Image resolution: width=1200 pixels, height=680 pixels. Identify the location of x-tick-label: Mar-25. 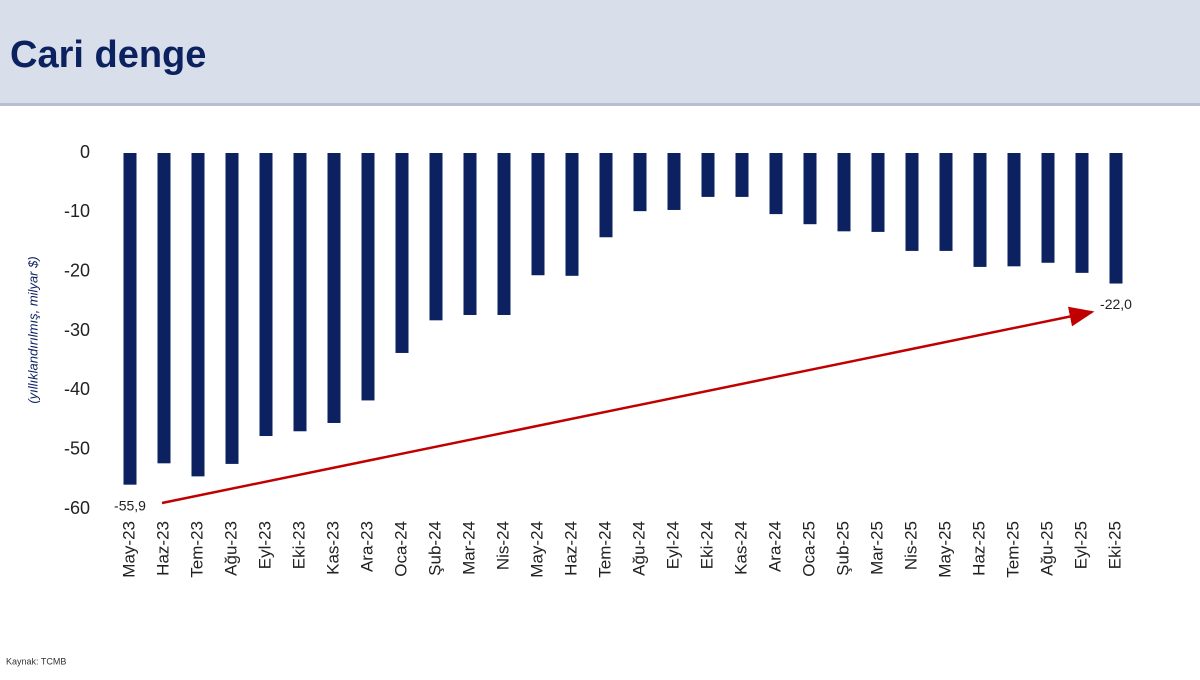
(876, 548).